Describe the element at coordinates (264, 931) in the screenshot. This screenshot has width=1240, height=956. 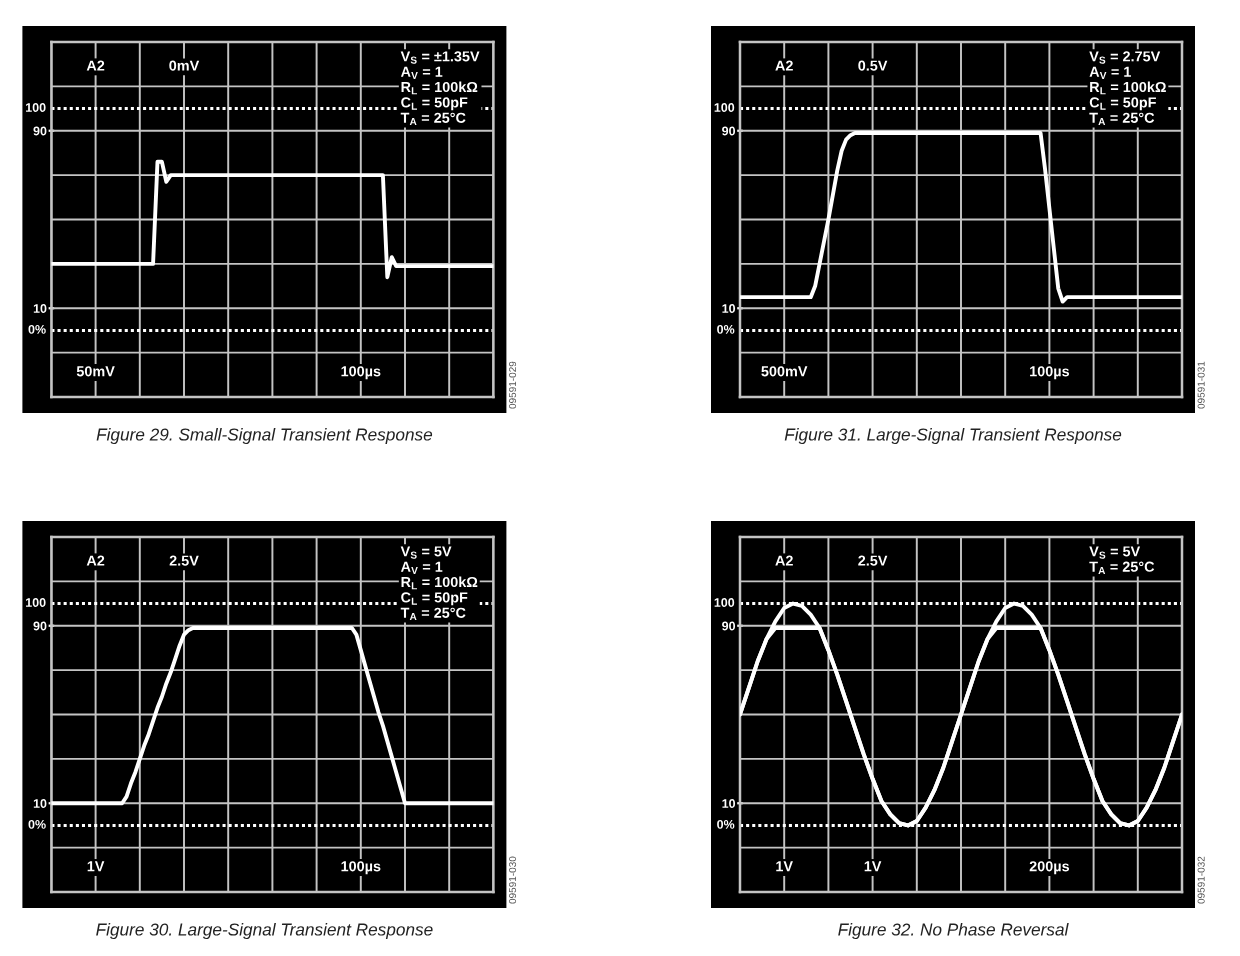
I see `text: Figure 30. Large-Signal Transient Response` at that location.